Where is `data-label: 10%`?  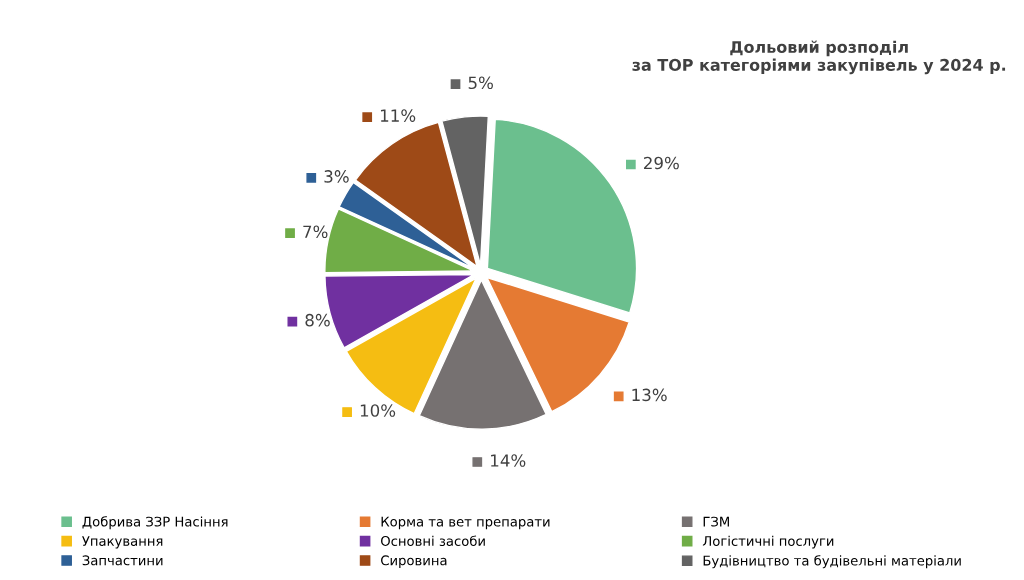 data-label: 10% is located at coordinates (378, 410).